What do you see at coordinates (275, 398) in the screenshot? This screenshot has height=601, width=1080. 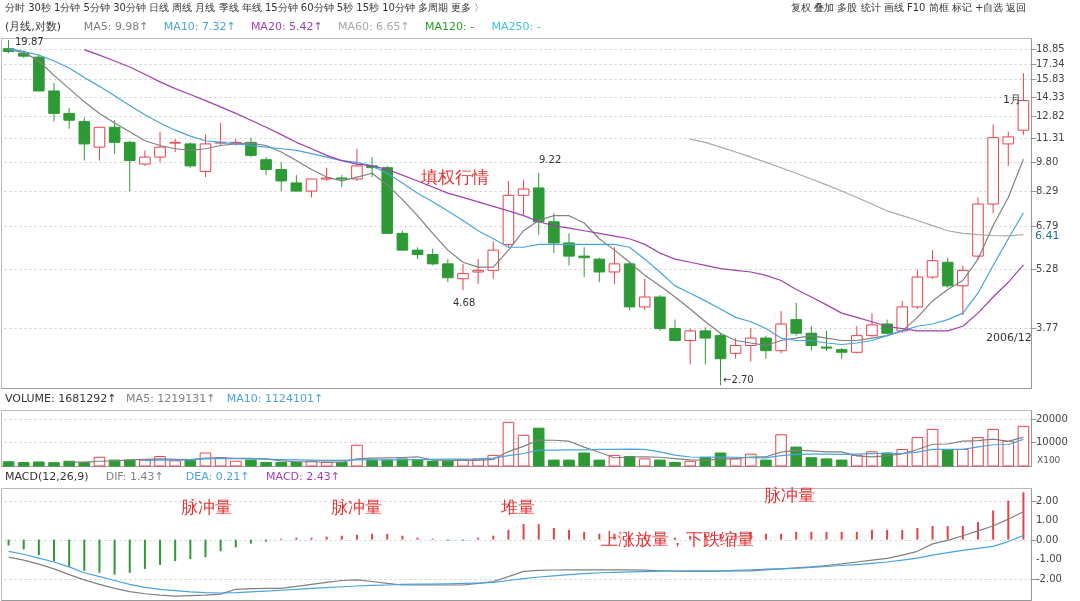 I see `text: MA10: 1124101↑` at bounding box center [275, 398].